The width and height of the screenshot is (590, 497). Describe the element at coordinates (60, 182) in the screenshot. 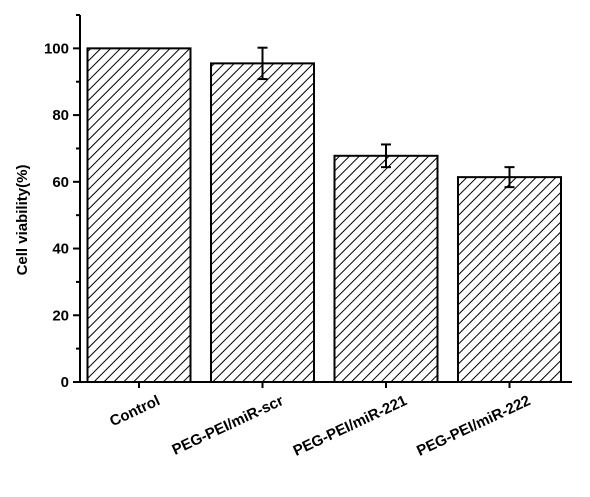

I see `y-tick-label: 60` at that location.